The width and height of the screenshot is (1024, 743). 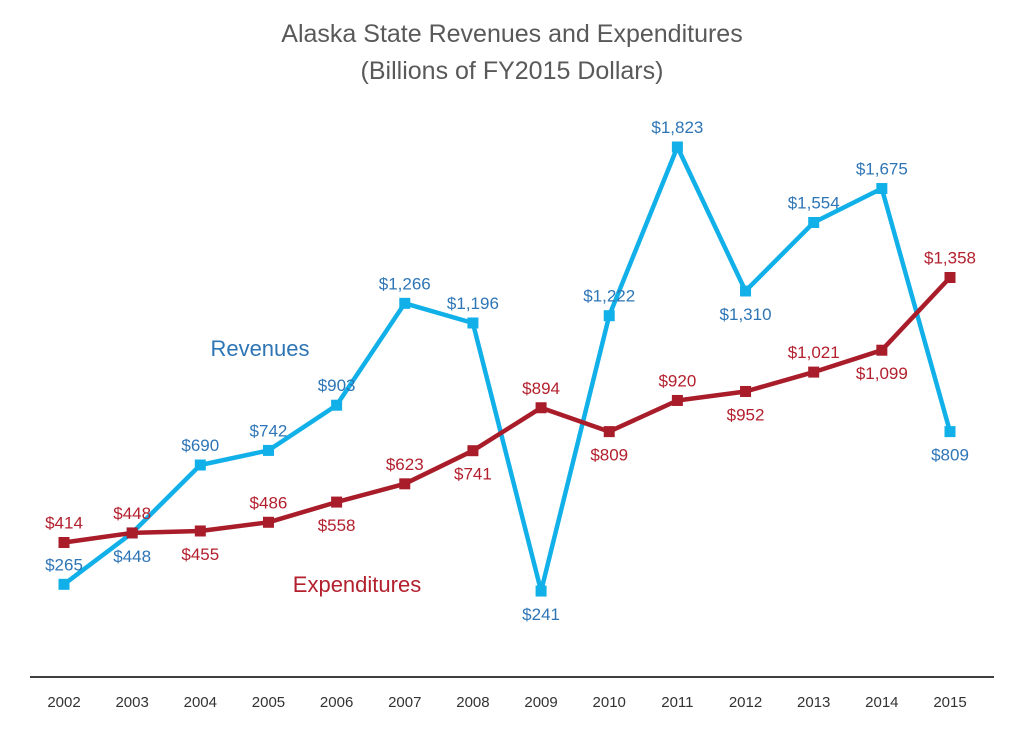 I want to click on data-label-expenditures-2011: $920, so click(x=677, y=380).